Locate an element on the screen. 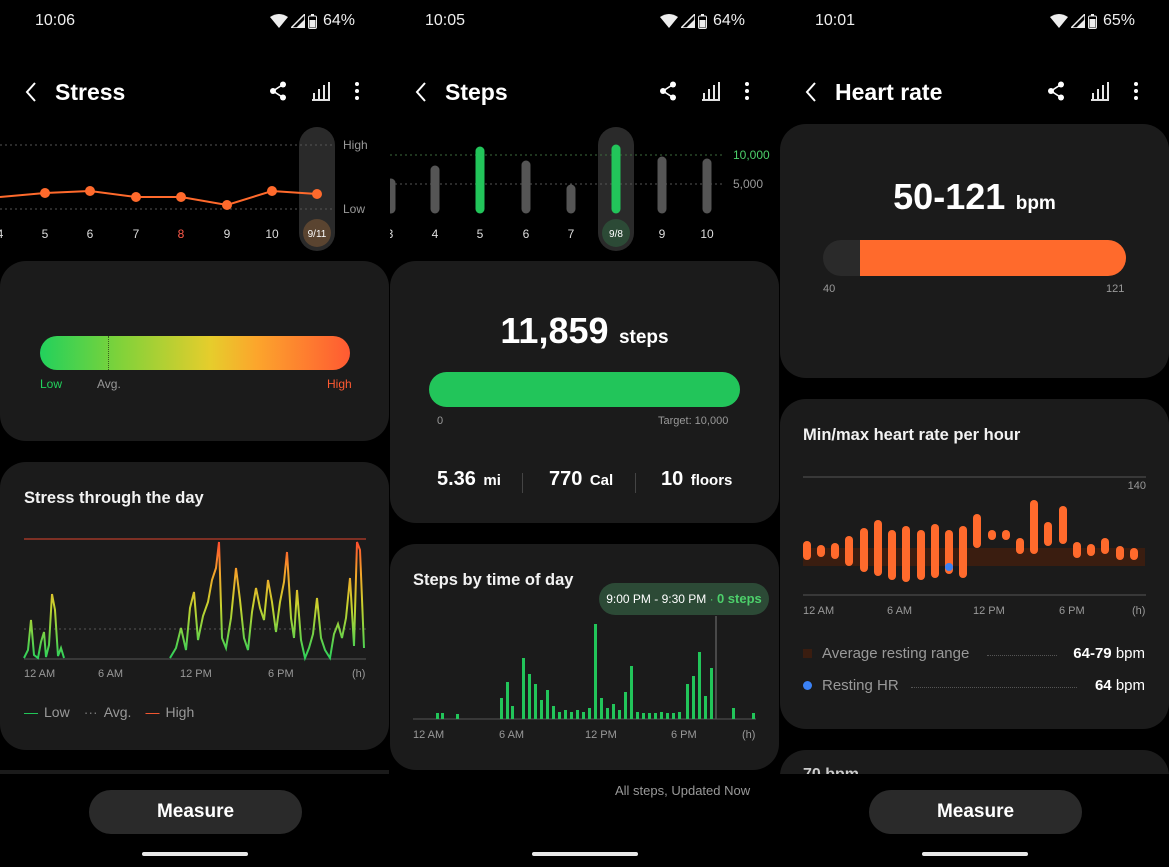  level-low-label: Low is located at coordinates (354, 209).